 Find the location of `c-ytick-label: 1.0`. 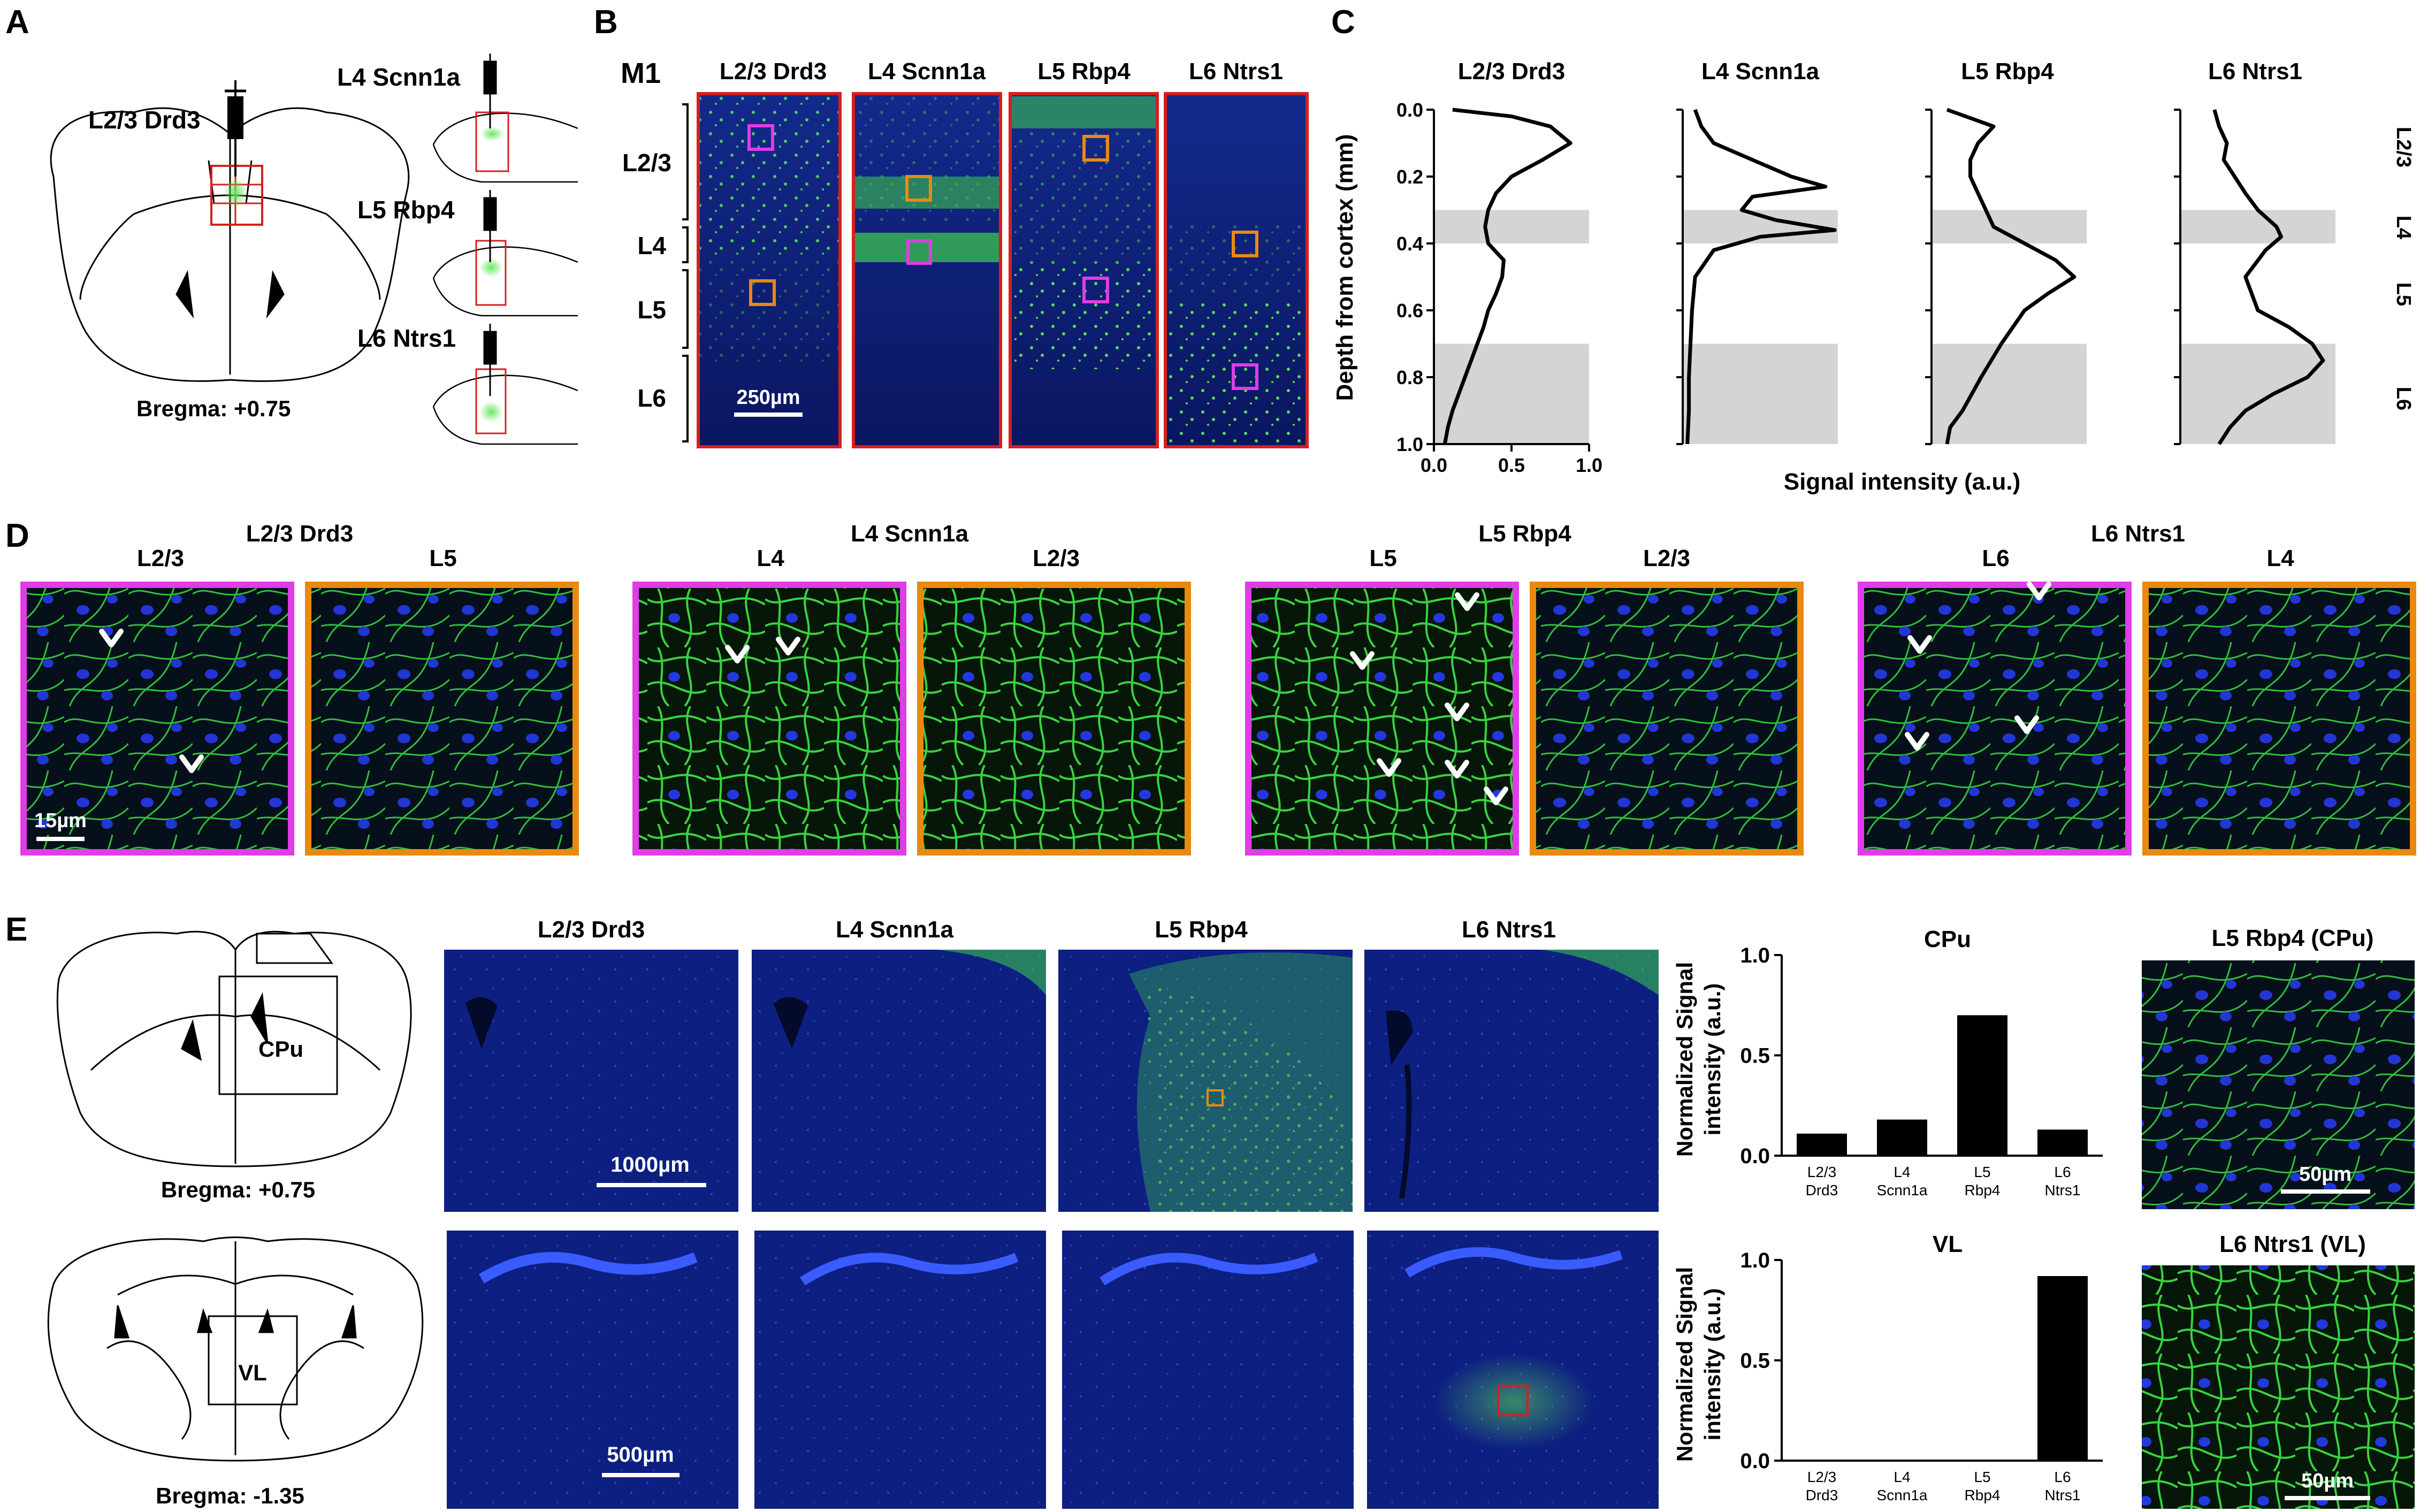

c-ytick-label: 1.0 is located at coordinates (1409, 444).